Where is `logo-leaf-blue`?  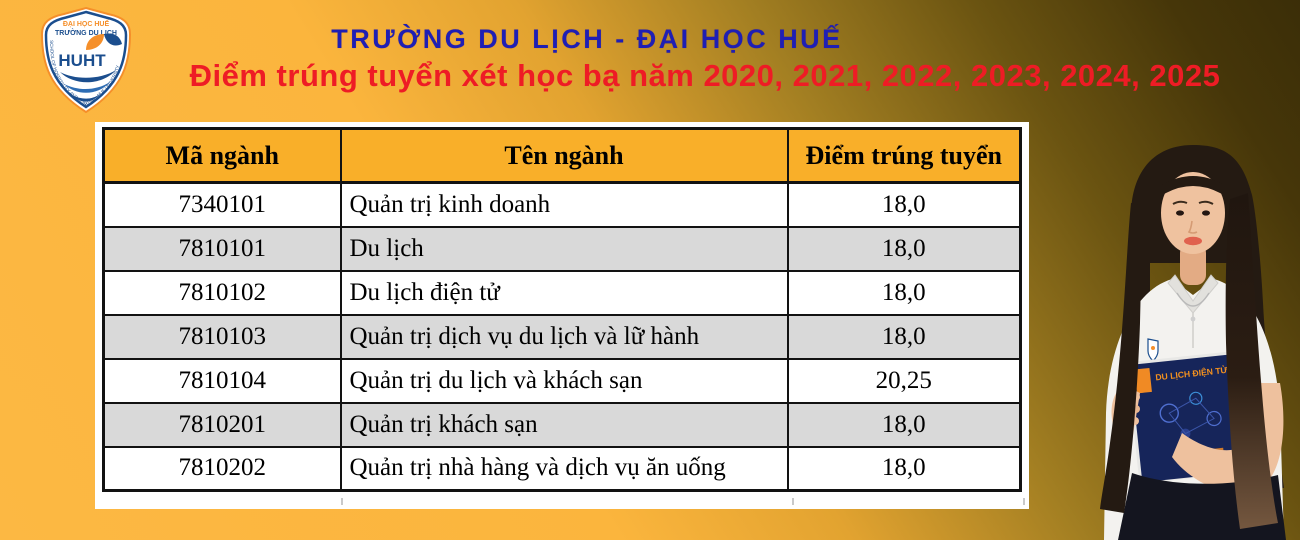
logo-leaf-blue is located at coordinates (113, 39).